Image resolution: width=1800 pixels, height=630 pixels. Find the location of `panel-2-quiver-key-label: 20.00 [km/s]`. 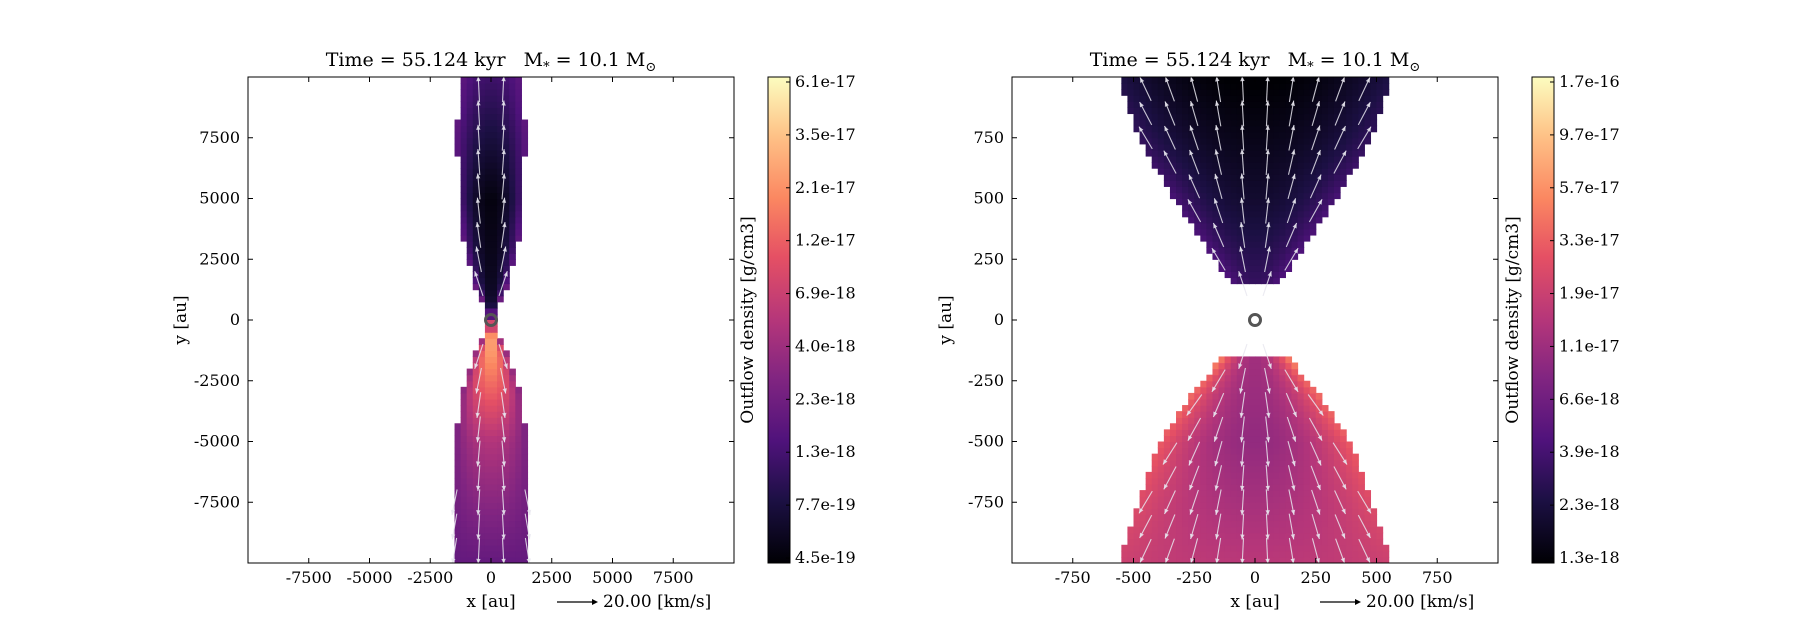

panel-2-quiver-key-label: 20.00 [km/s] is located at coordinates (1420, 602).